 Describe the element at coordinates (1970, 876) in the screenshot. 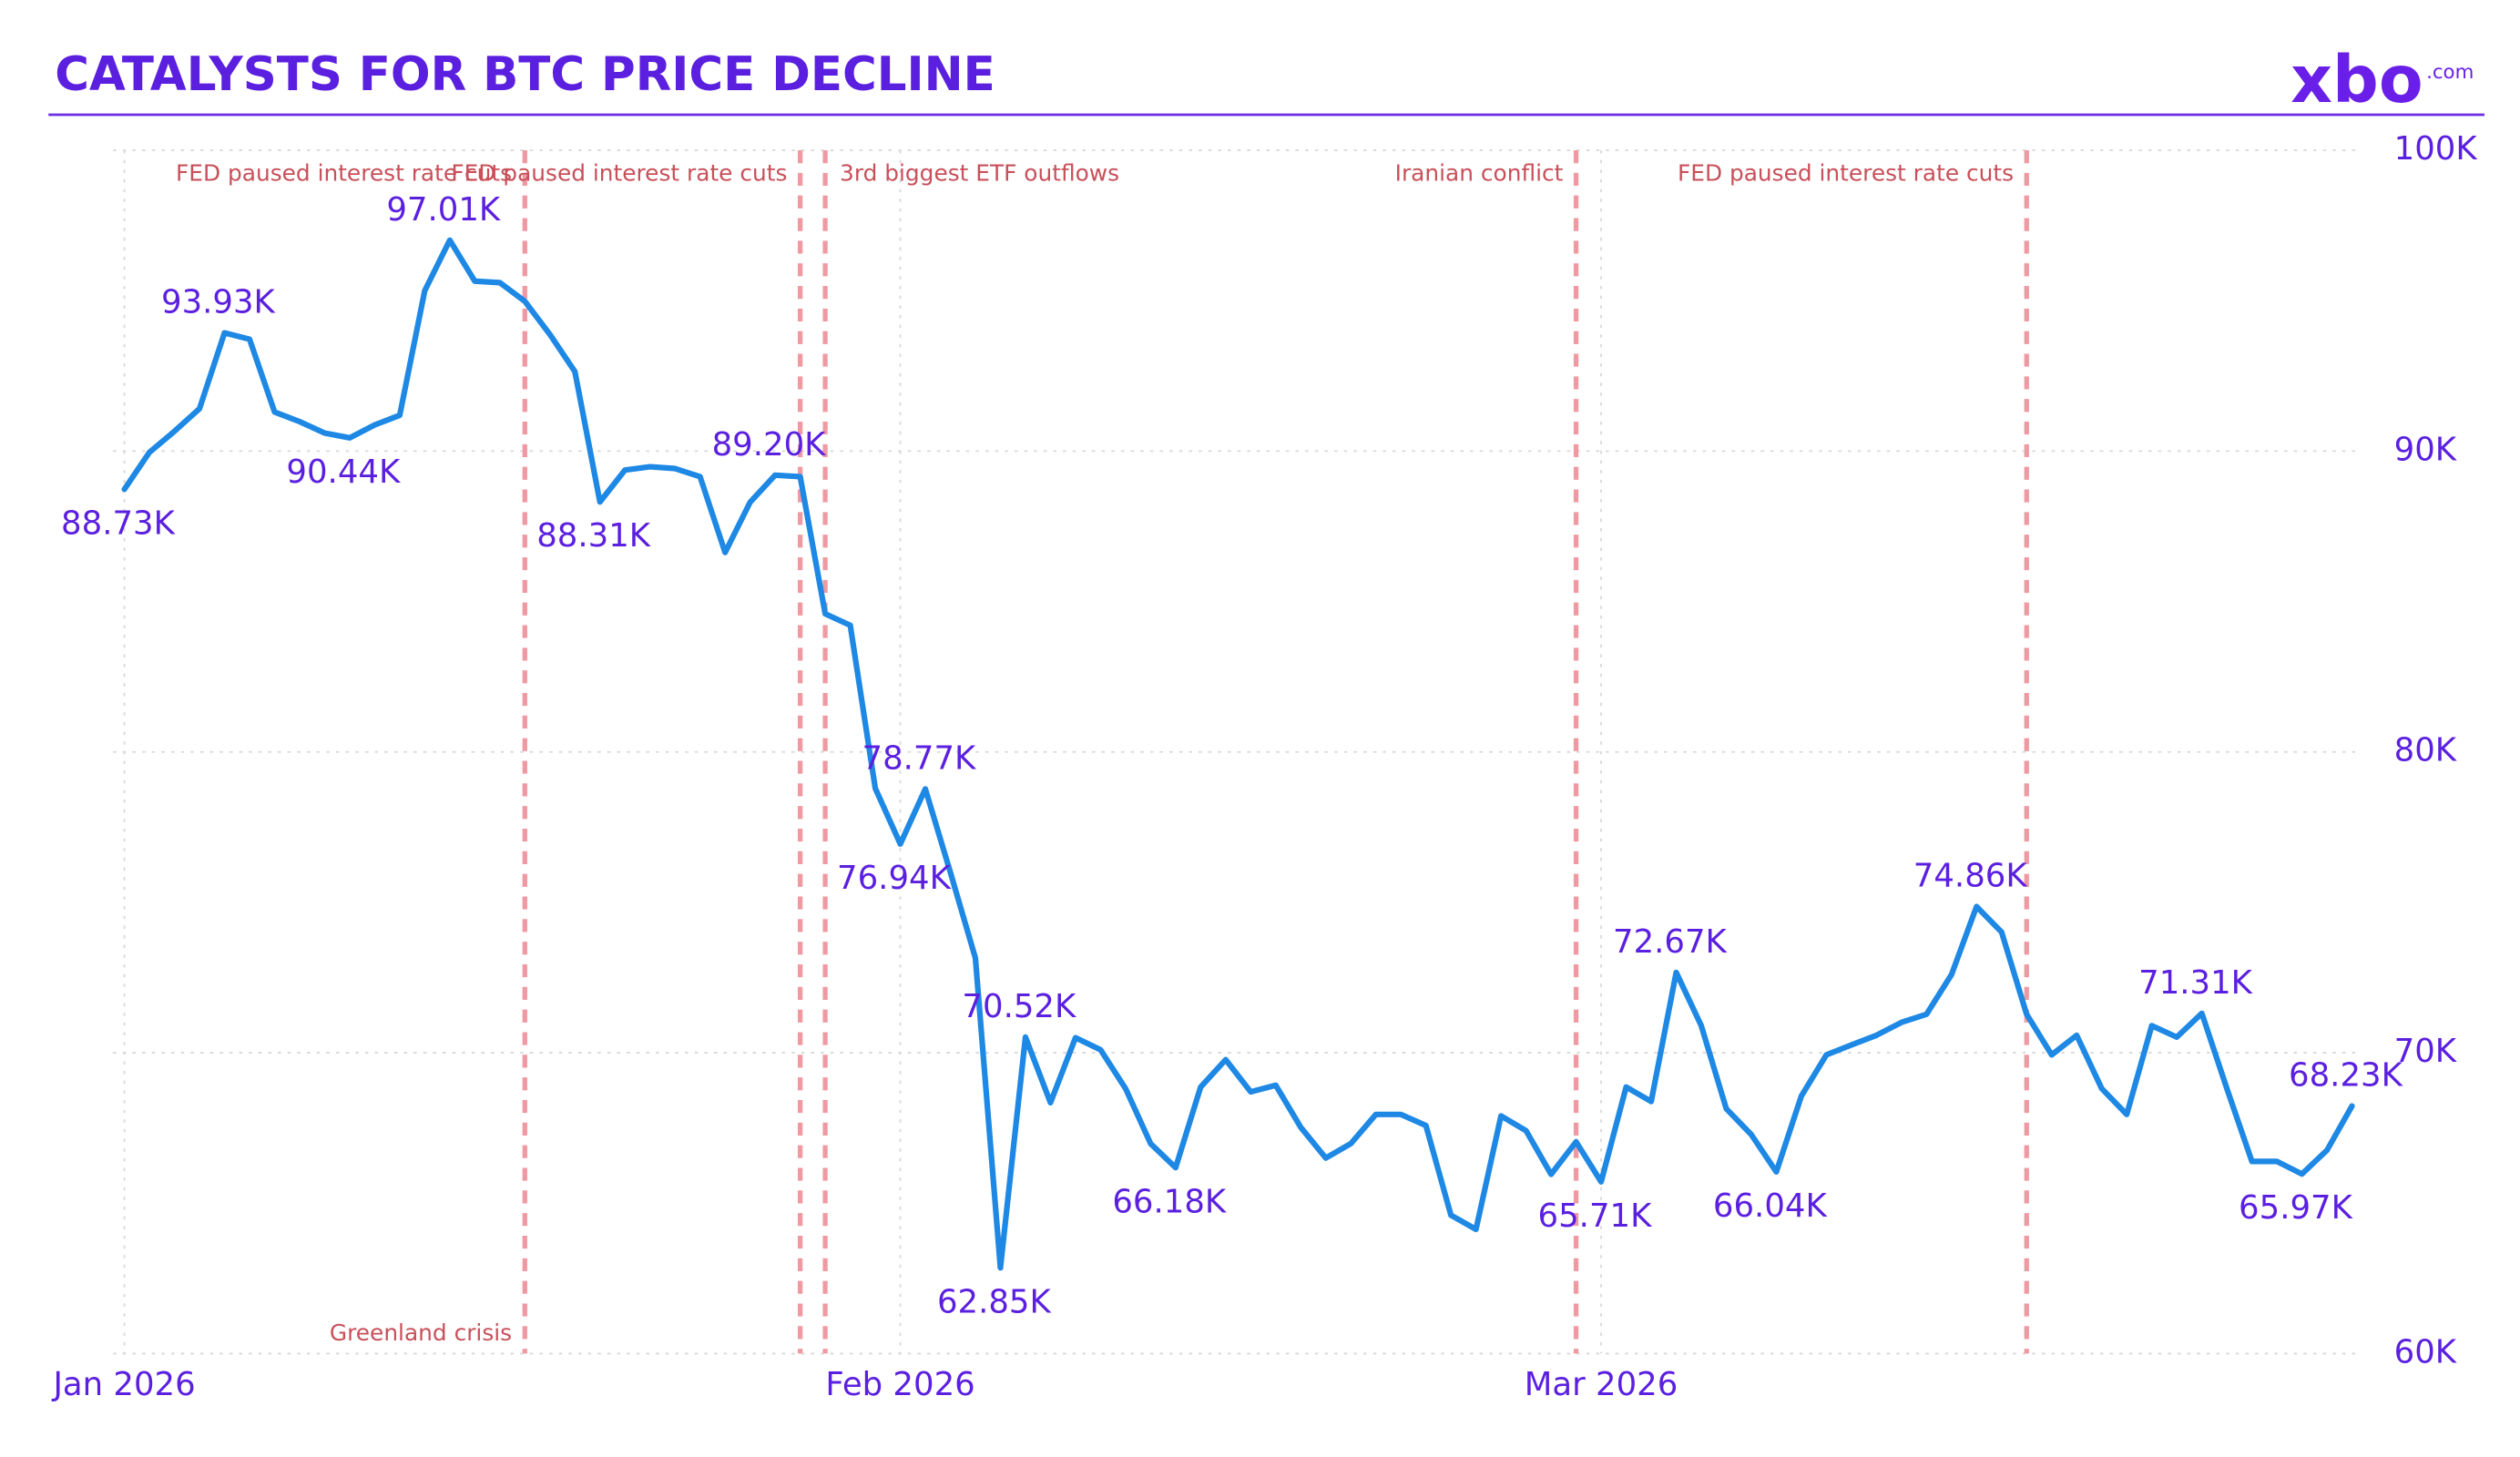

I see `data-label: 74.86K` at that location.